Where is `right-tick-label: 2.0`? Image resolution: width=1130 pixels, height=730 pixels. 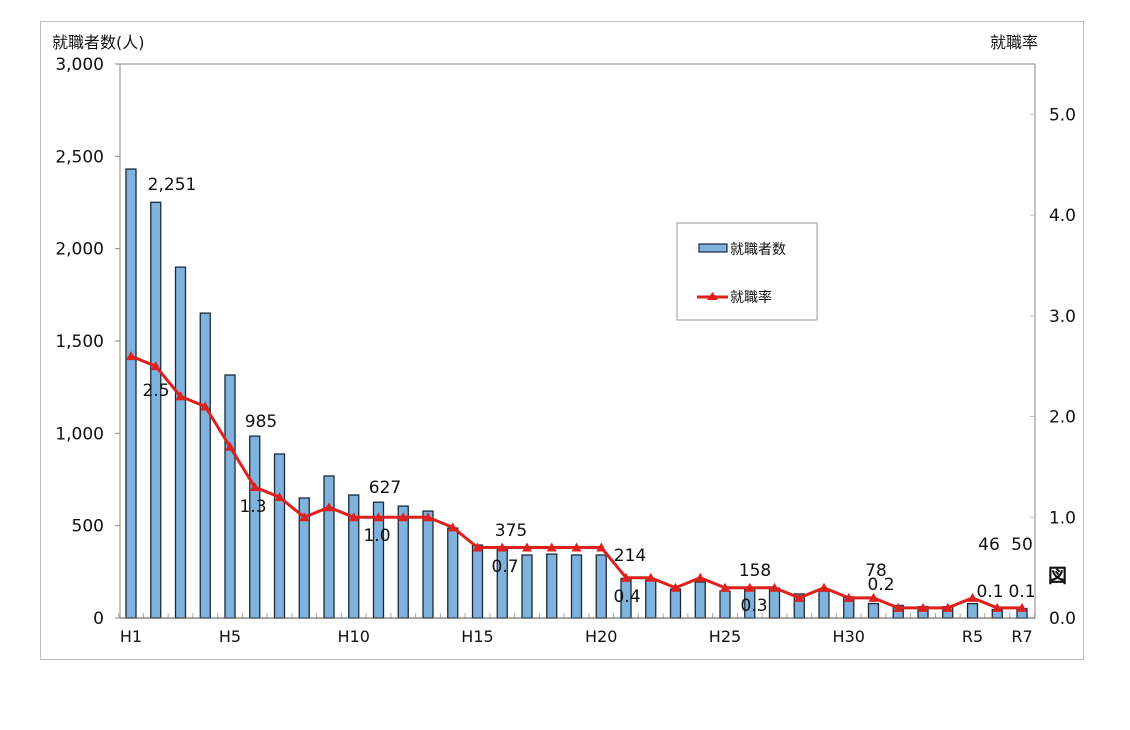 right-tick-label: 2.0 is located at coordinates (1062, 418).